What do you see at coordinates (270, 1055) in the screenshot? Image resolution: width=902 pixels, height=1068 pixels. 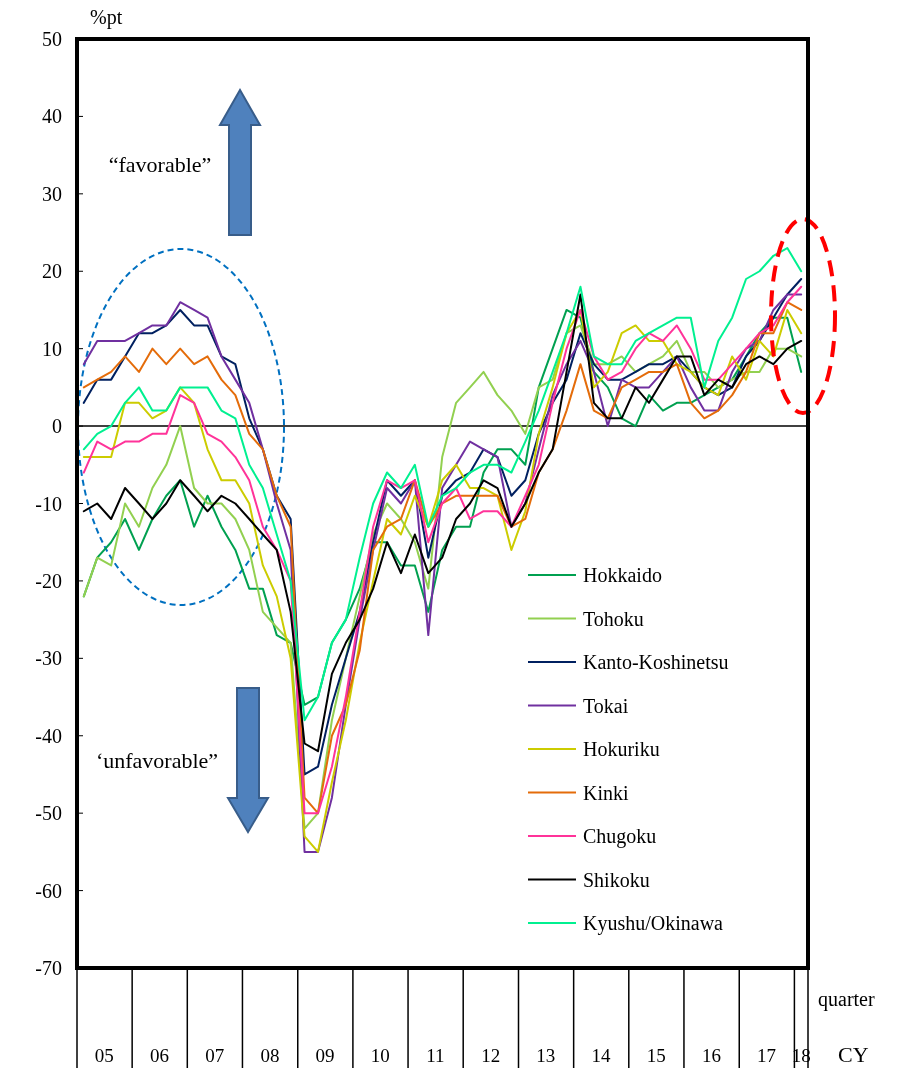 I see `x-tick-label: 08` at bounding box center [270, 1055].